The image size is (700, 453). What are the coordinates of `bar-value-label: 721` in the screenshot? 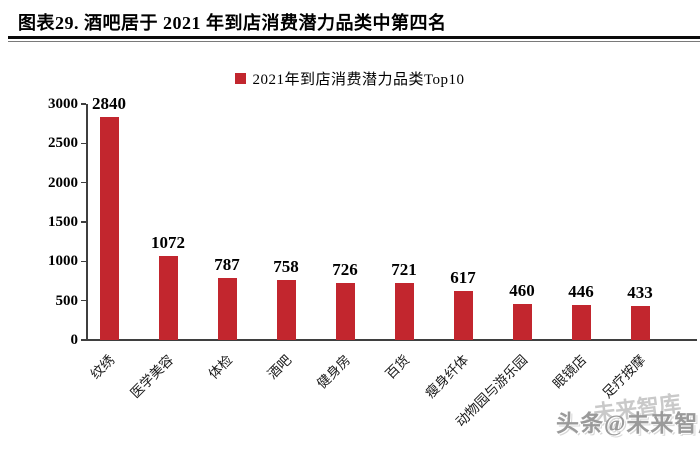 It's located at (404, 270).